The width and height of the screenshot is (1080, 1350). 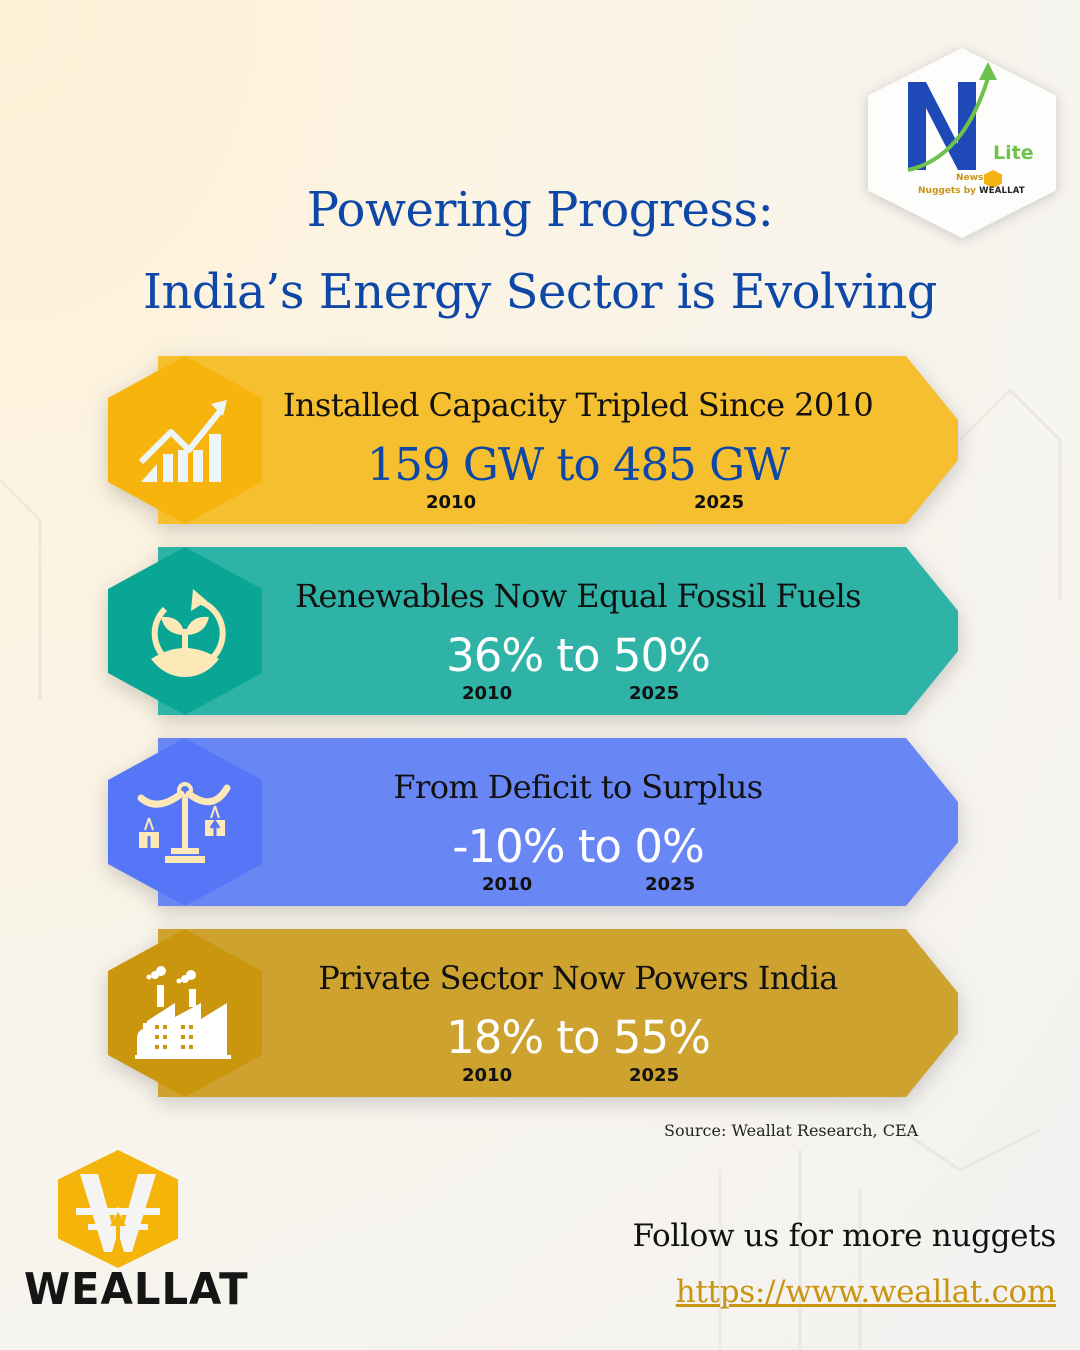 I want to click on follow-text: Follow us for more nuggets, so click(x=844, y=1236).